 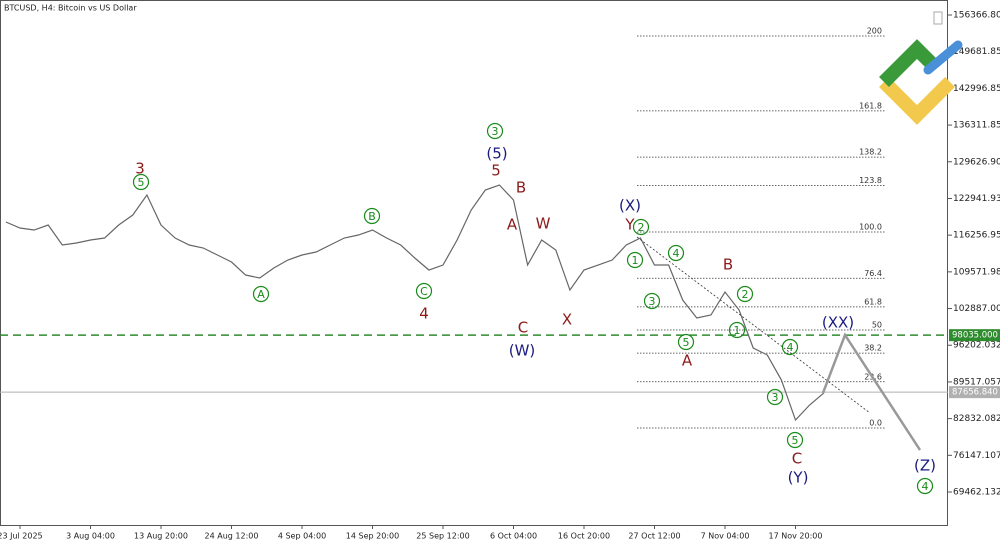 What do you see at coordinates (873, 273) in the screenshot?
I see `fib-label: 76.4` at bounding box center [873, 273].